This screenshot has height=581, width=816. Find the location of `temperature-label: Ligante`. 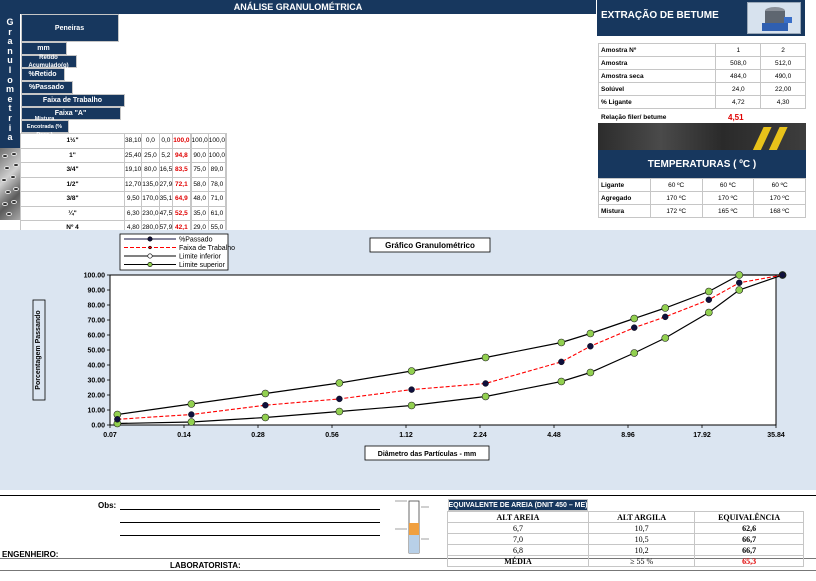

temperature-label: Ligante is located at coordinates (624, 185).